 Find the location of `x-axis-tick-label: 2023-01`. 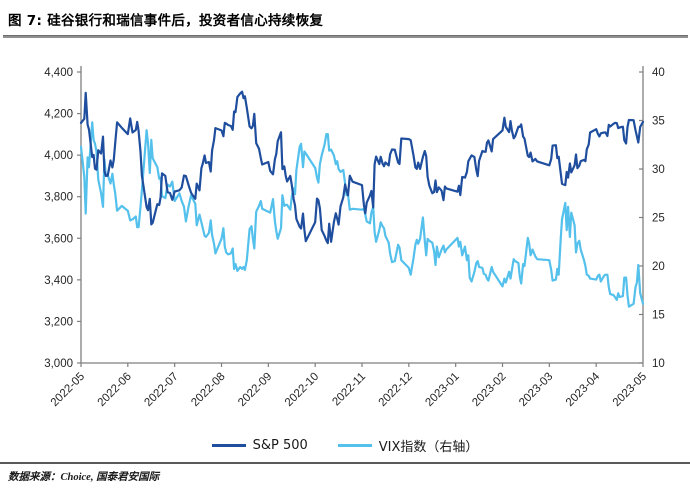

x-axis-tick-label: 2023-01 is located at coordinates (442, 390).